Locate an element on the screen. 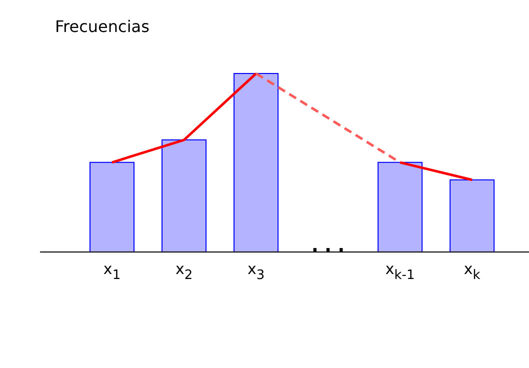  x-tick-label: x$_{k}$ is located at coordinates (472, 271).